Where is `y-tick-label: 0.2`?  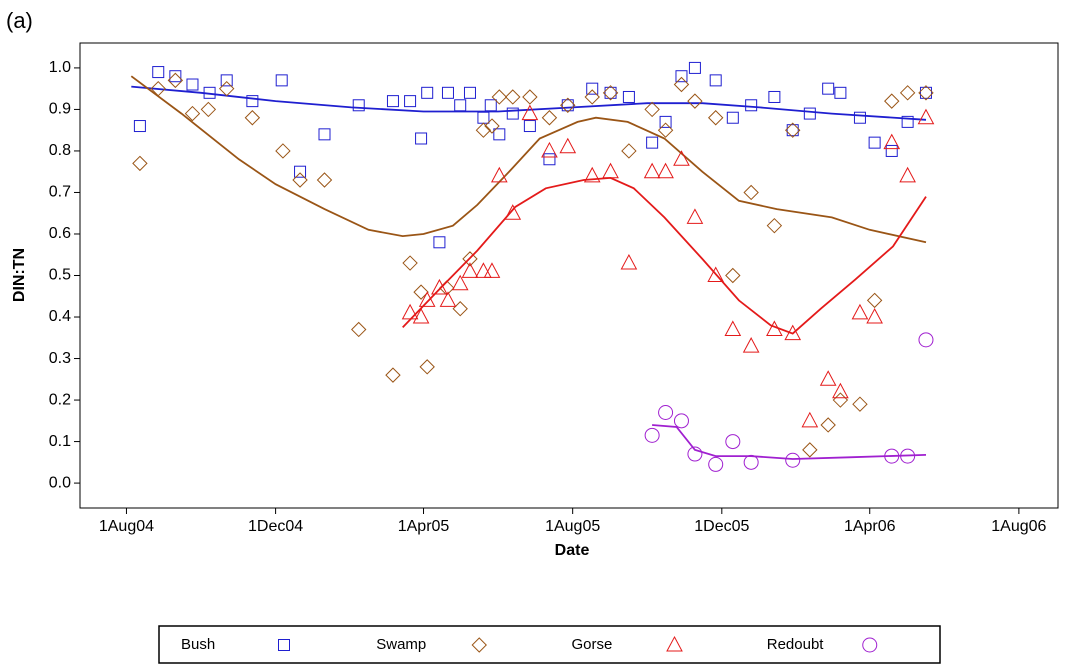 y-tick-label: 0.2 is located at coordinates (60, 399).